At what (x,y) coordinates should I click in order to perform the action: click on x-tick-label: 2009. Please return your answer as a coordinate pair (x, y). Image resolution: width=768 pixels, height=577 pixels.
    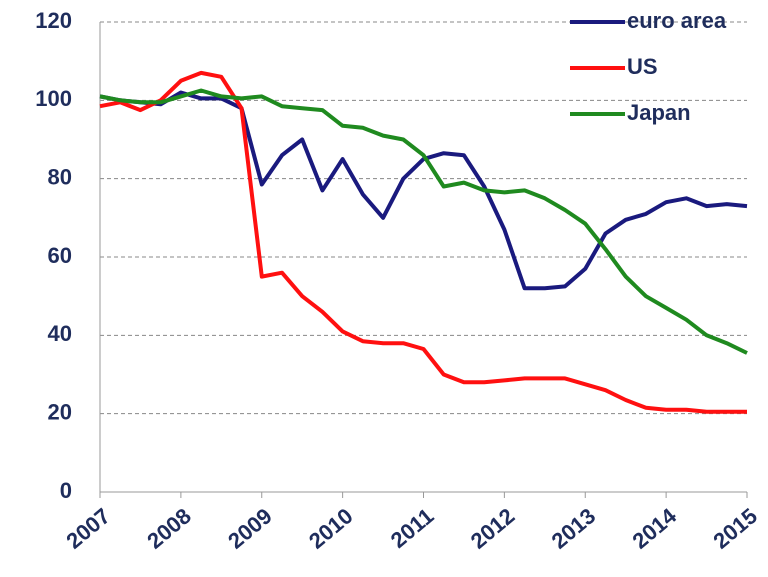
    Looking at the image, I should click on (250, 528).